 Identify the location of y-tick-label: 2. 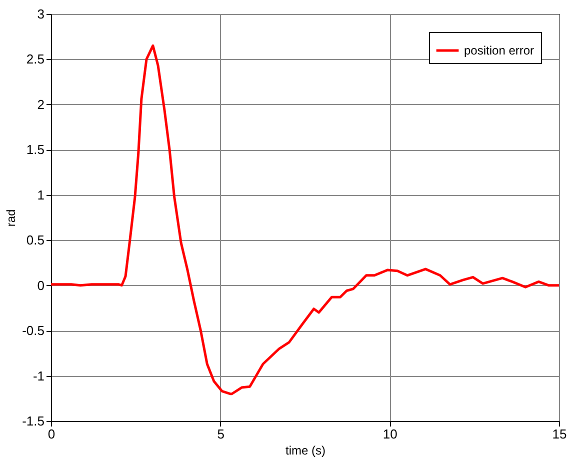
(40, 104).